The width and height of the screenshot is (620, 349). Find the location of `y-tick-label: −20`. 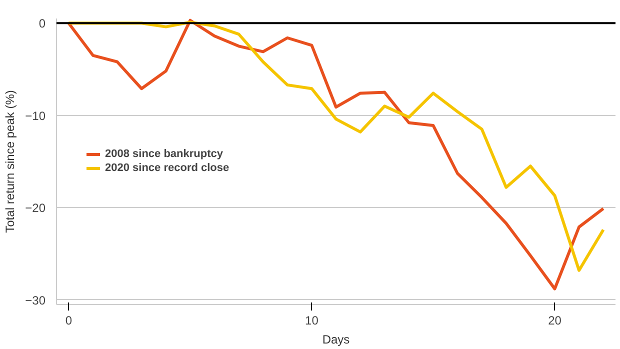

y-tick-label: −20 is located at coordinates (35, 208).